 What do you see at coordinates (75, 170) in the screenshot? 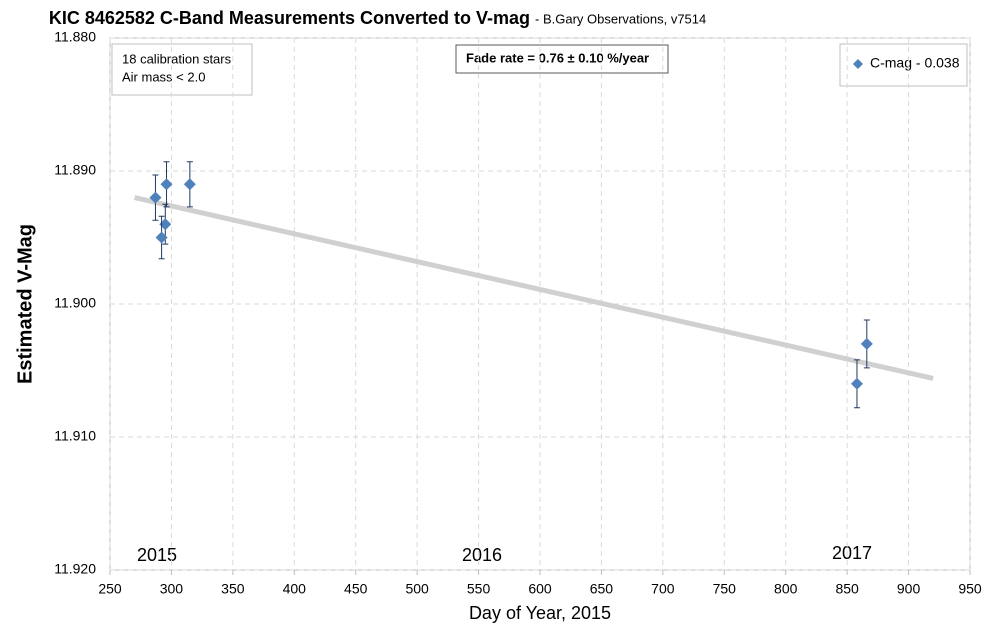
I see `y-tick-label: 11.890` at bounding box center [75, 170].